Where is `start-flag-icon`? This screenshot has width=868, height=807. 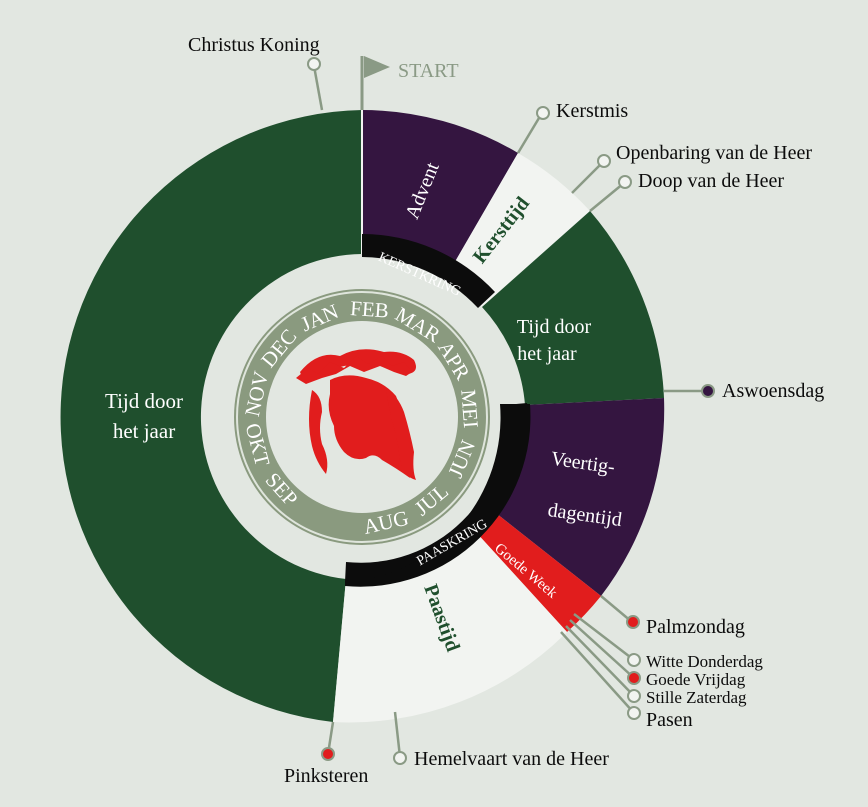
start-flag-icon is located at coordinates (375, 83).